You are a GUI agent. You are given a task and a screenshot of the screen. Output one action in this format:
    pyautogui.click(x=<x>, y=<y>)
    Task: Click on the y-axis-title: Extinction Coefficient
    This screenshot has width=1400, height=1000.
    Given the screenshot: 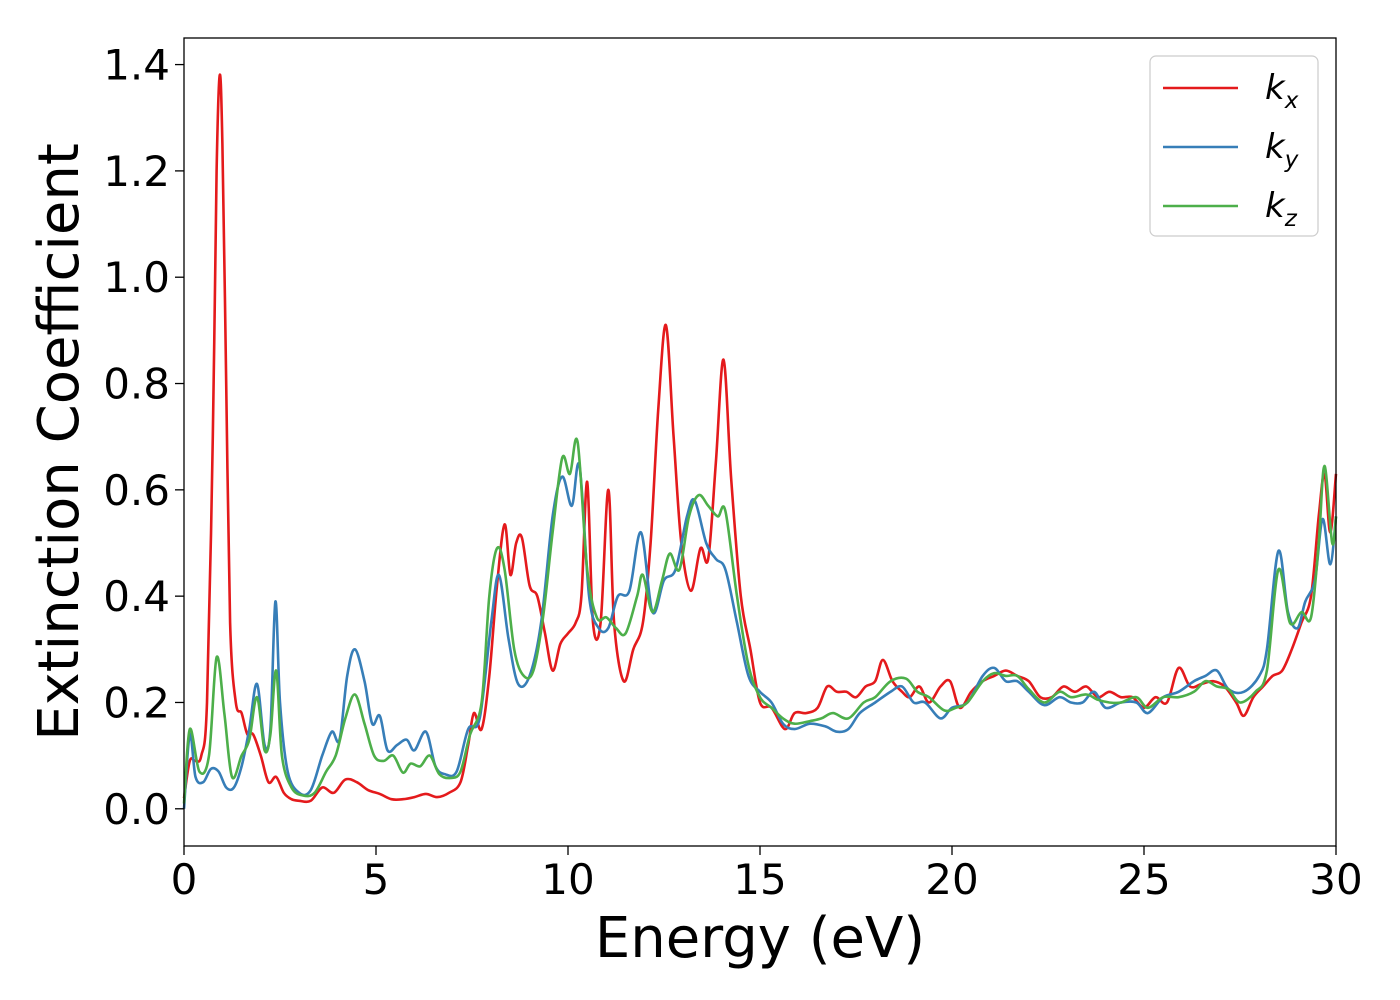 What is the action you would take?
    pyautogui.click(x=59, y=442)
    